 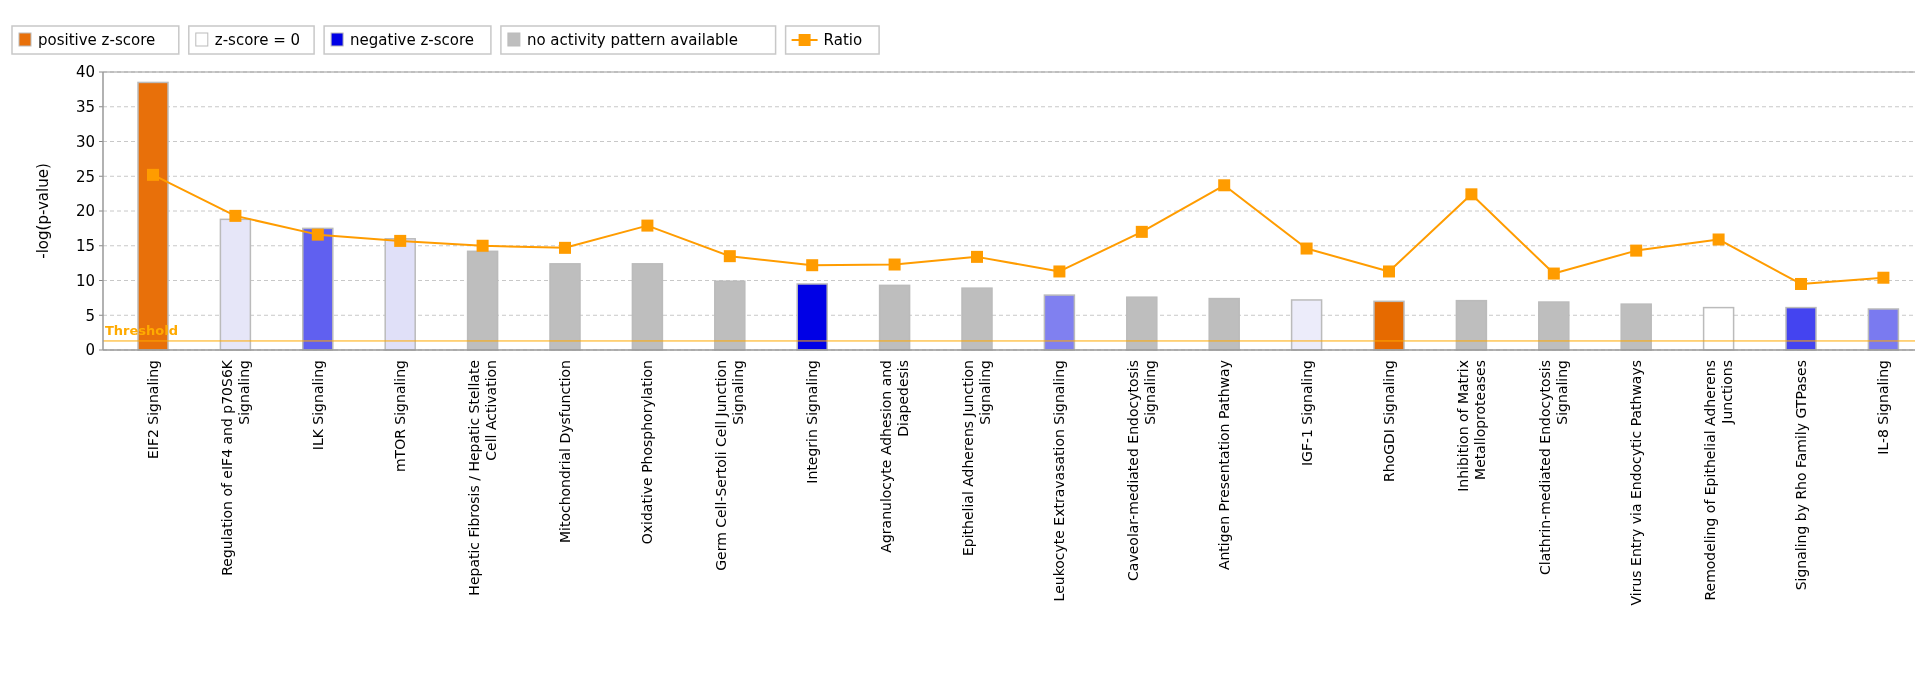 What do you see at coordinates (1224, 465) in the screenshot?
I see `x-tick-label: Antigen Presentation Pathway` at bounding box center [1224, 465].